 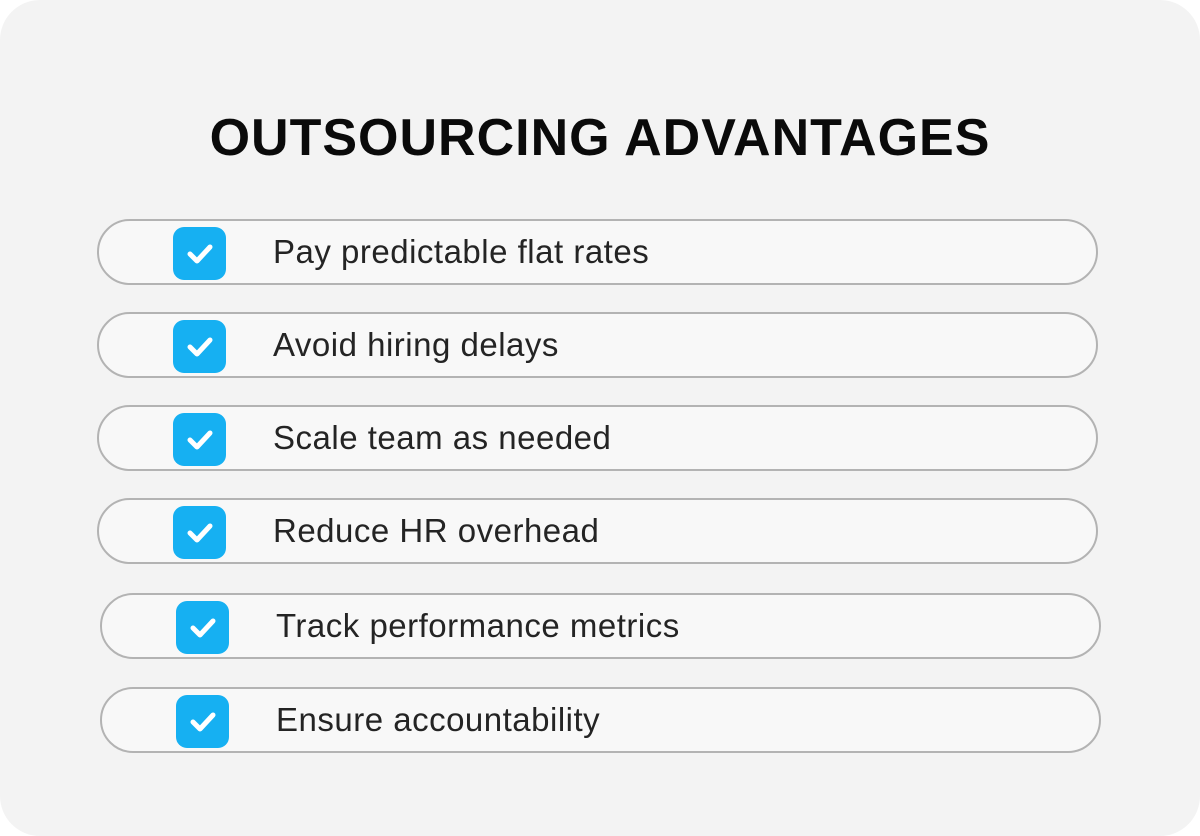 I want to click on list-item: Pay predictable flat rates, so click(x=597, y=252).